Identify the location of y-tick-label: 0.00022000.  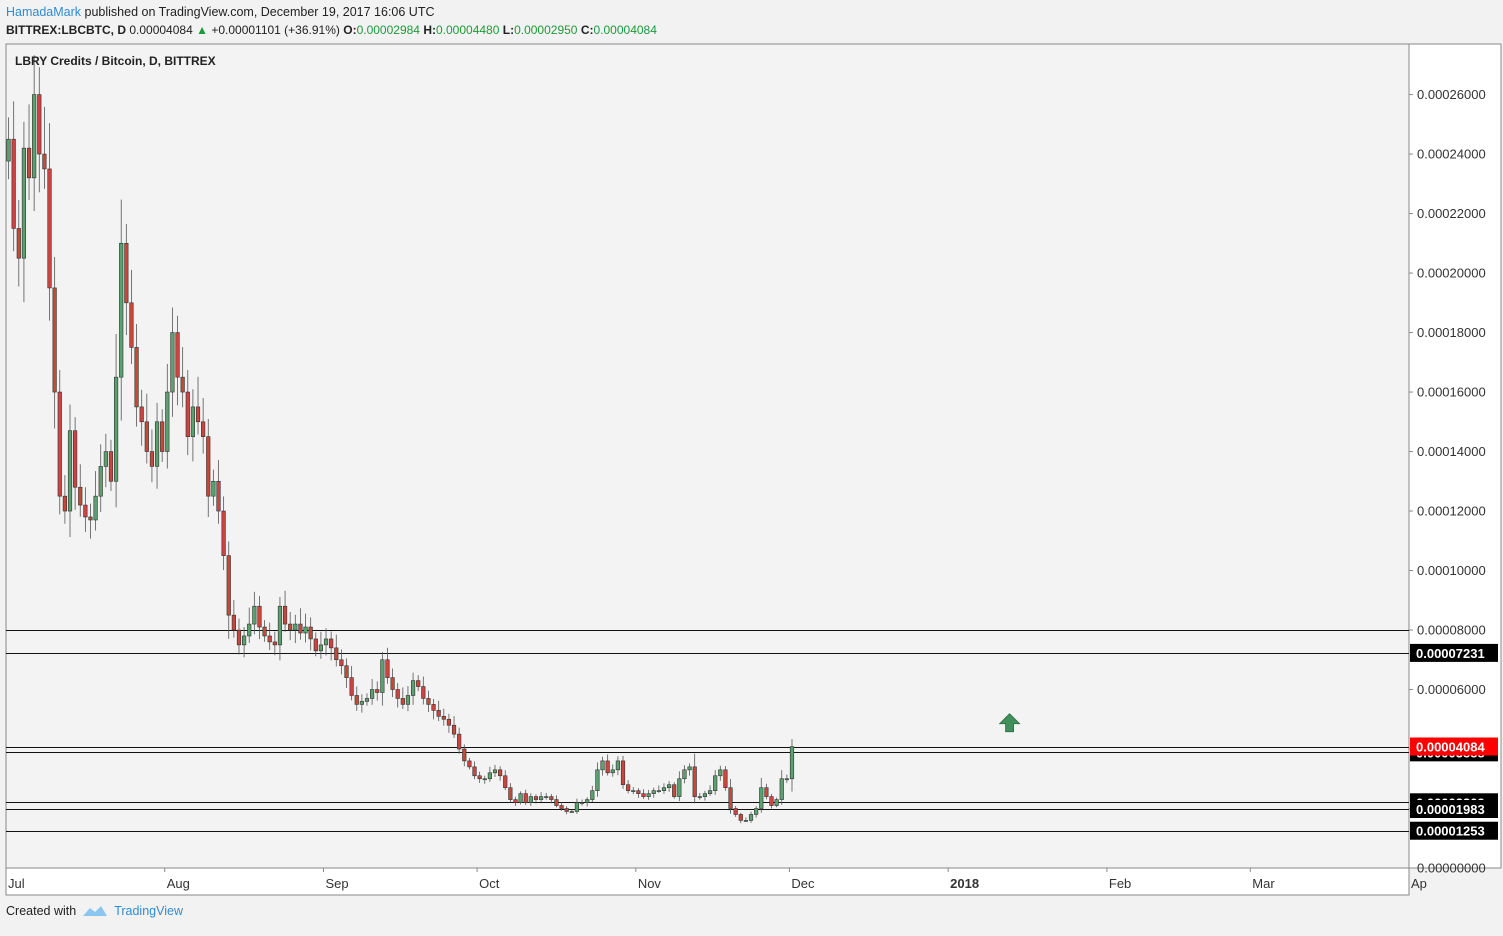
(1451, 213).